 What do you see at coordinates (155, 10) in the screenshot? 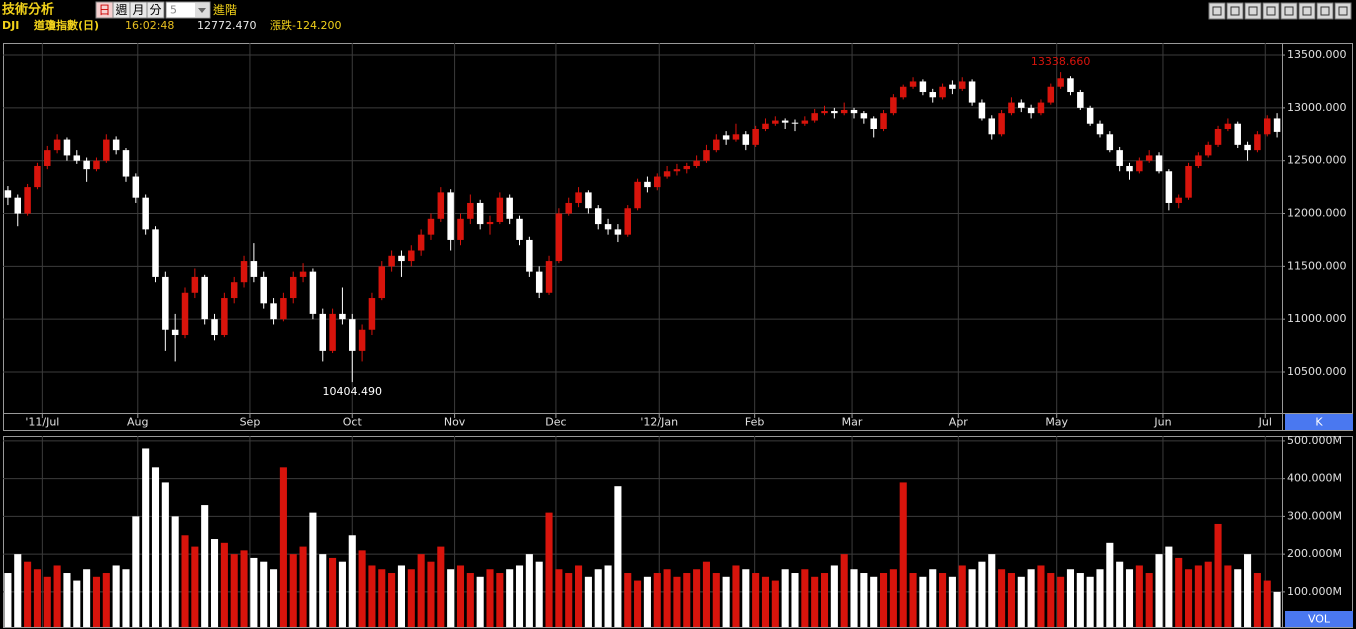
I see `period-button: 分` at bounding box center [155, 10].